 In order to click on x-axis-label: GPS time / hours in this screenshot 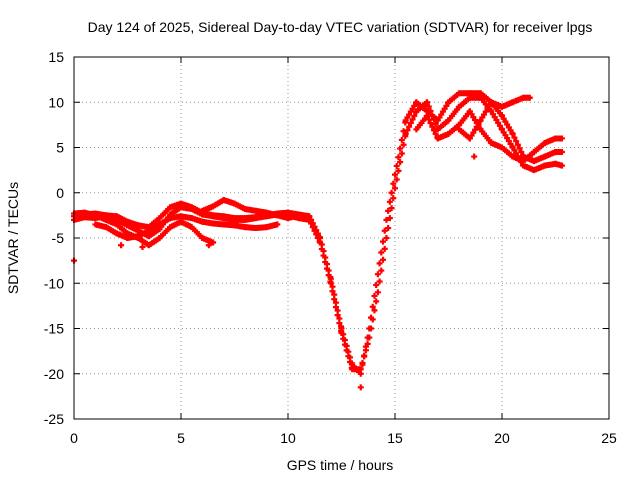, I will do `click(340, 465)`.